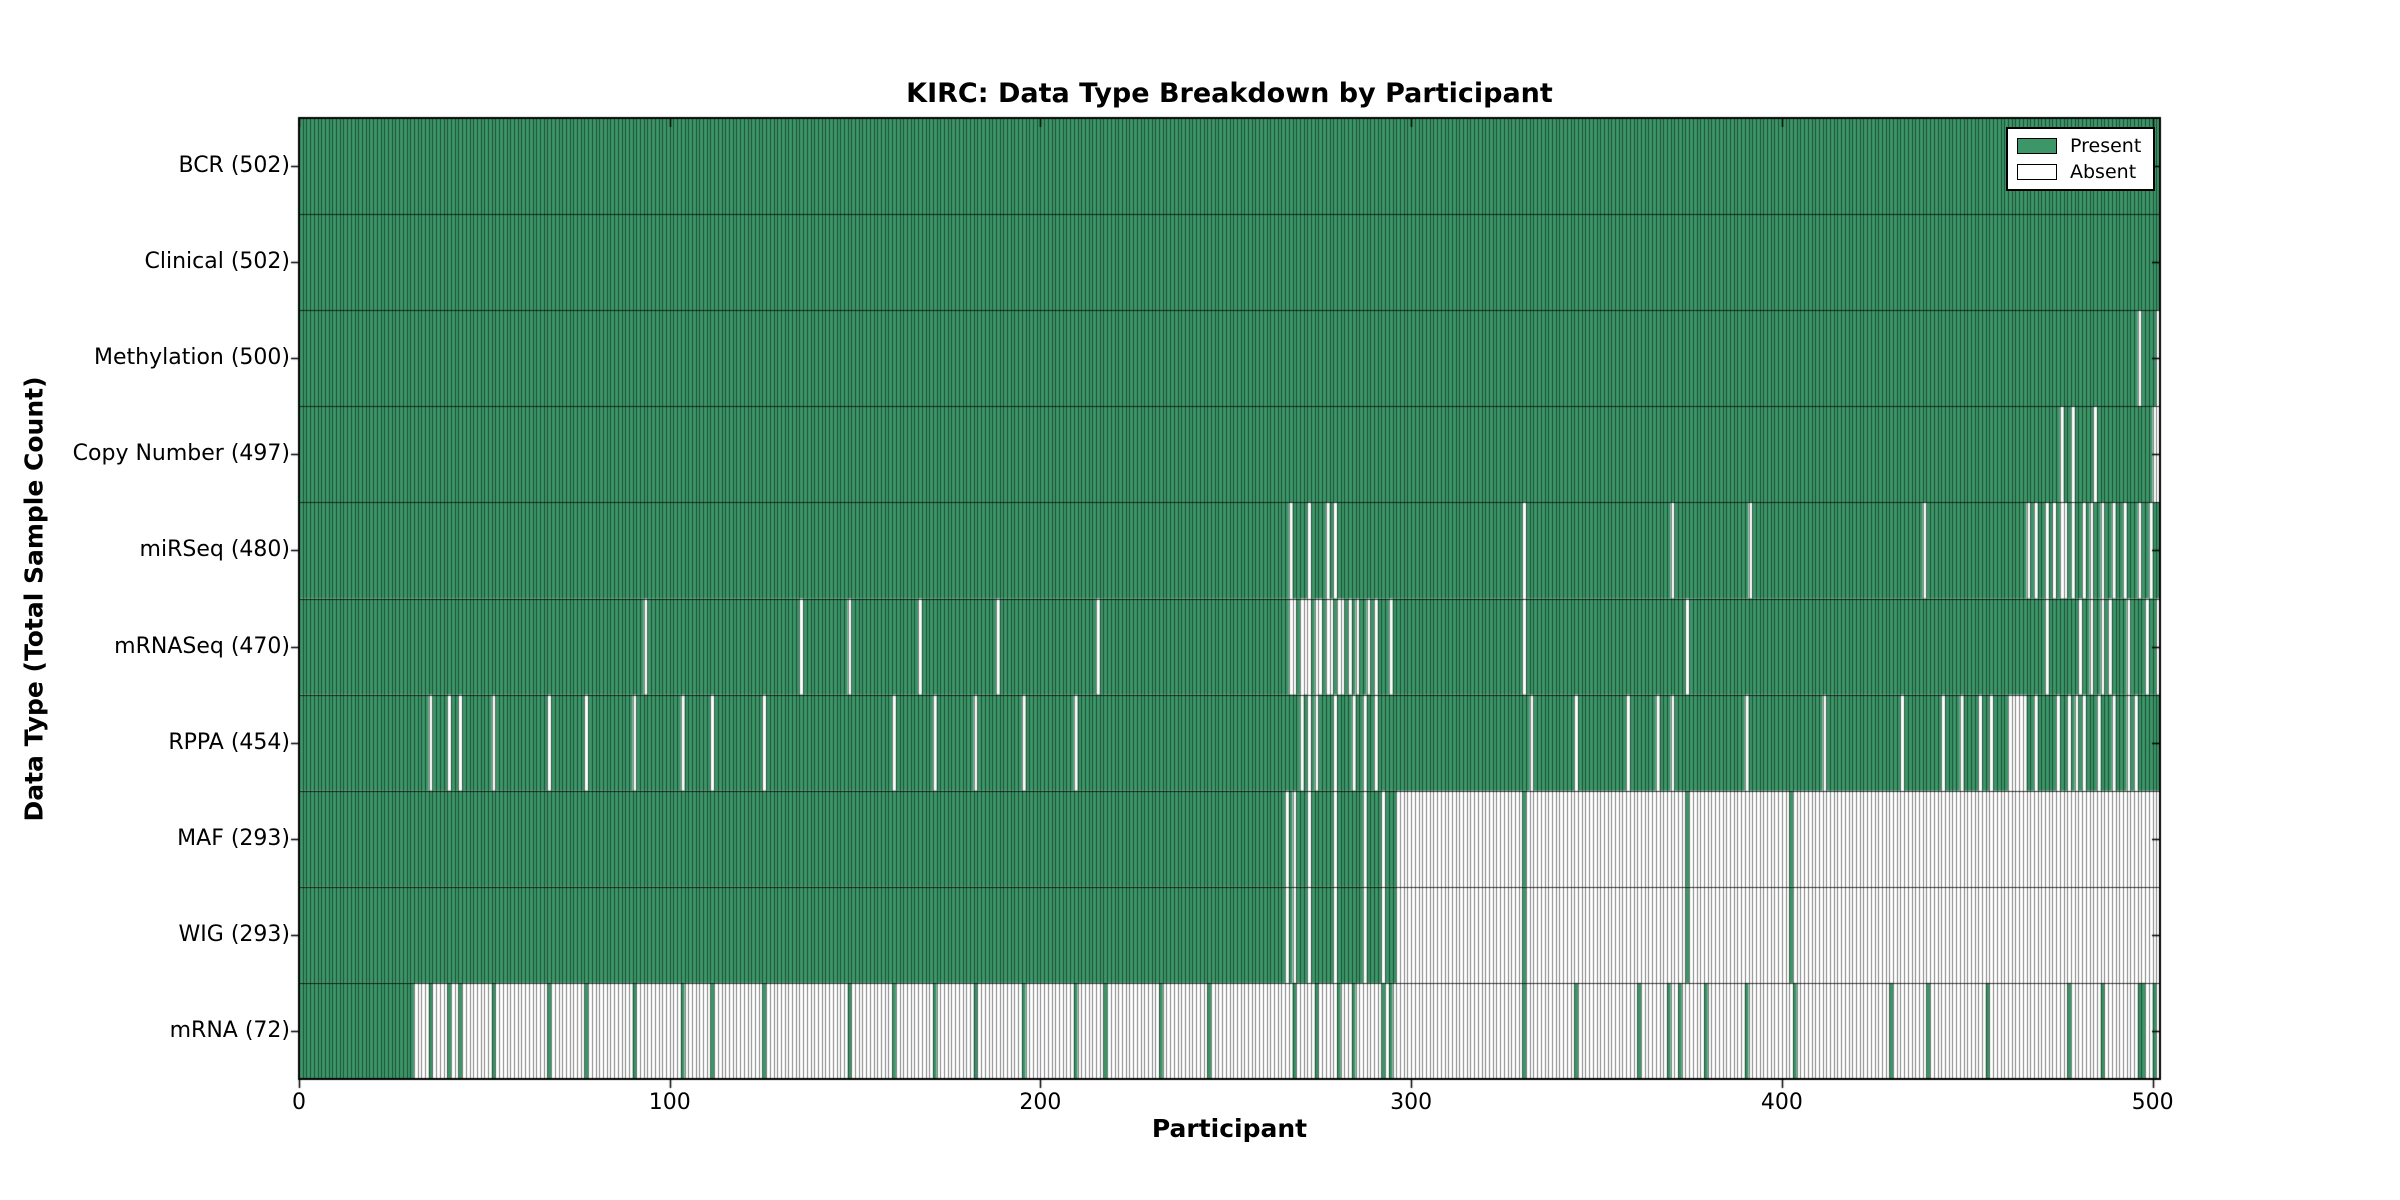 The width and height of the screenshot is (2400, 1200). I want to click on x-tick-label: 300, so click(1411, 1102).